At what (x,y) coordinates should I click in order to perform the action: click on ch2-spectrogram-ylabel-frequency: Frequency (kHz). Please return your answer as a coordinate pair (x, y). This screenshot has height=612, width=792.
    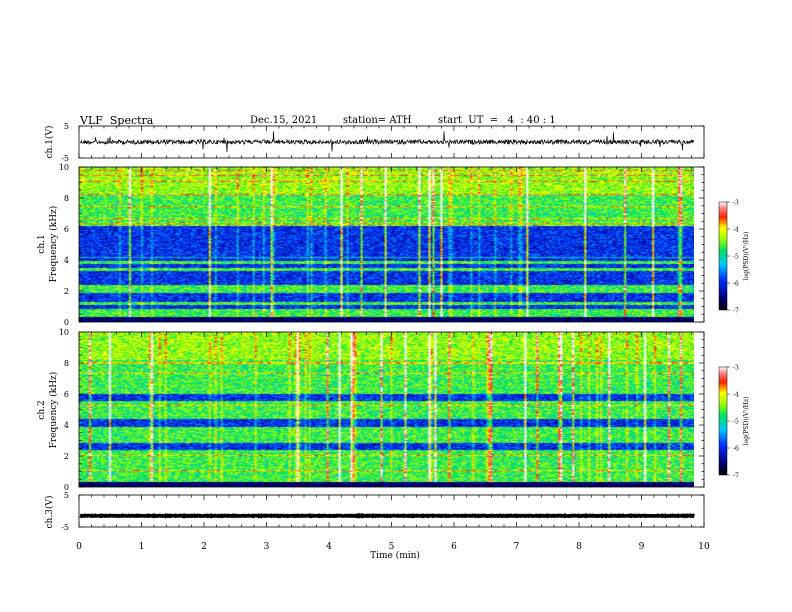
    Looking at the image, I should click on (53, 410).